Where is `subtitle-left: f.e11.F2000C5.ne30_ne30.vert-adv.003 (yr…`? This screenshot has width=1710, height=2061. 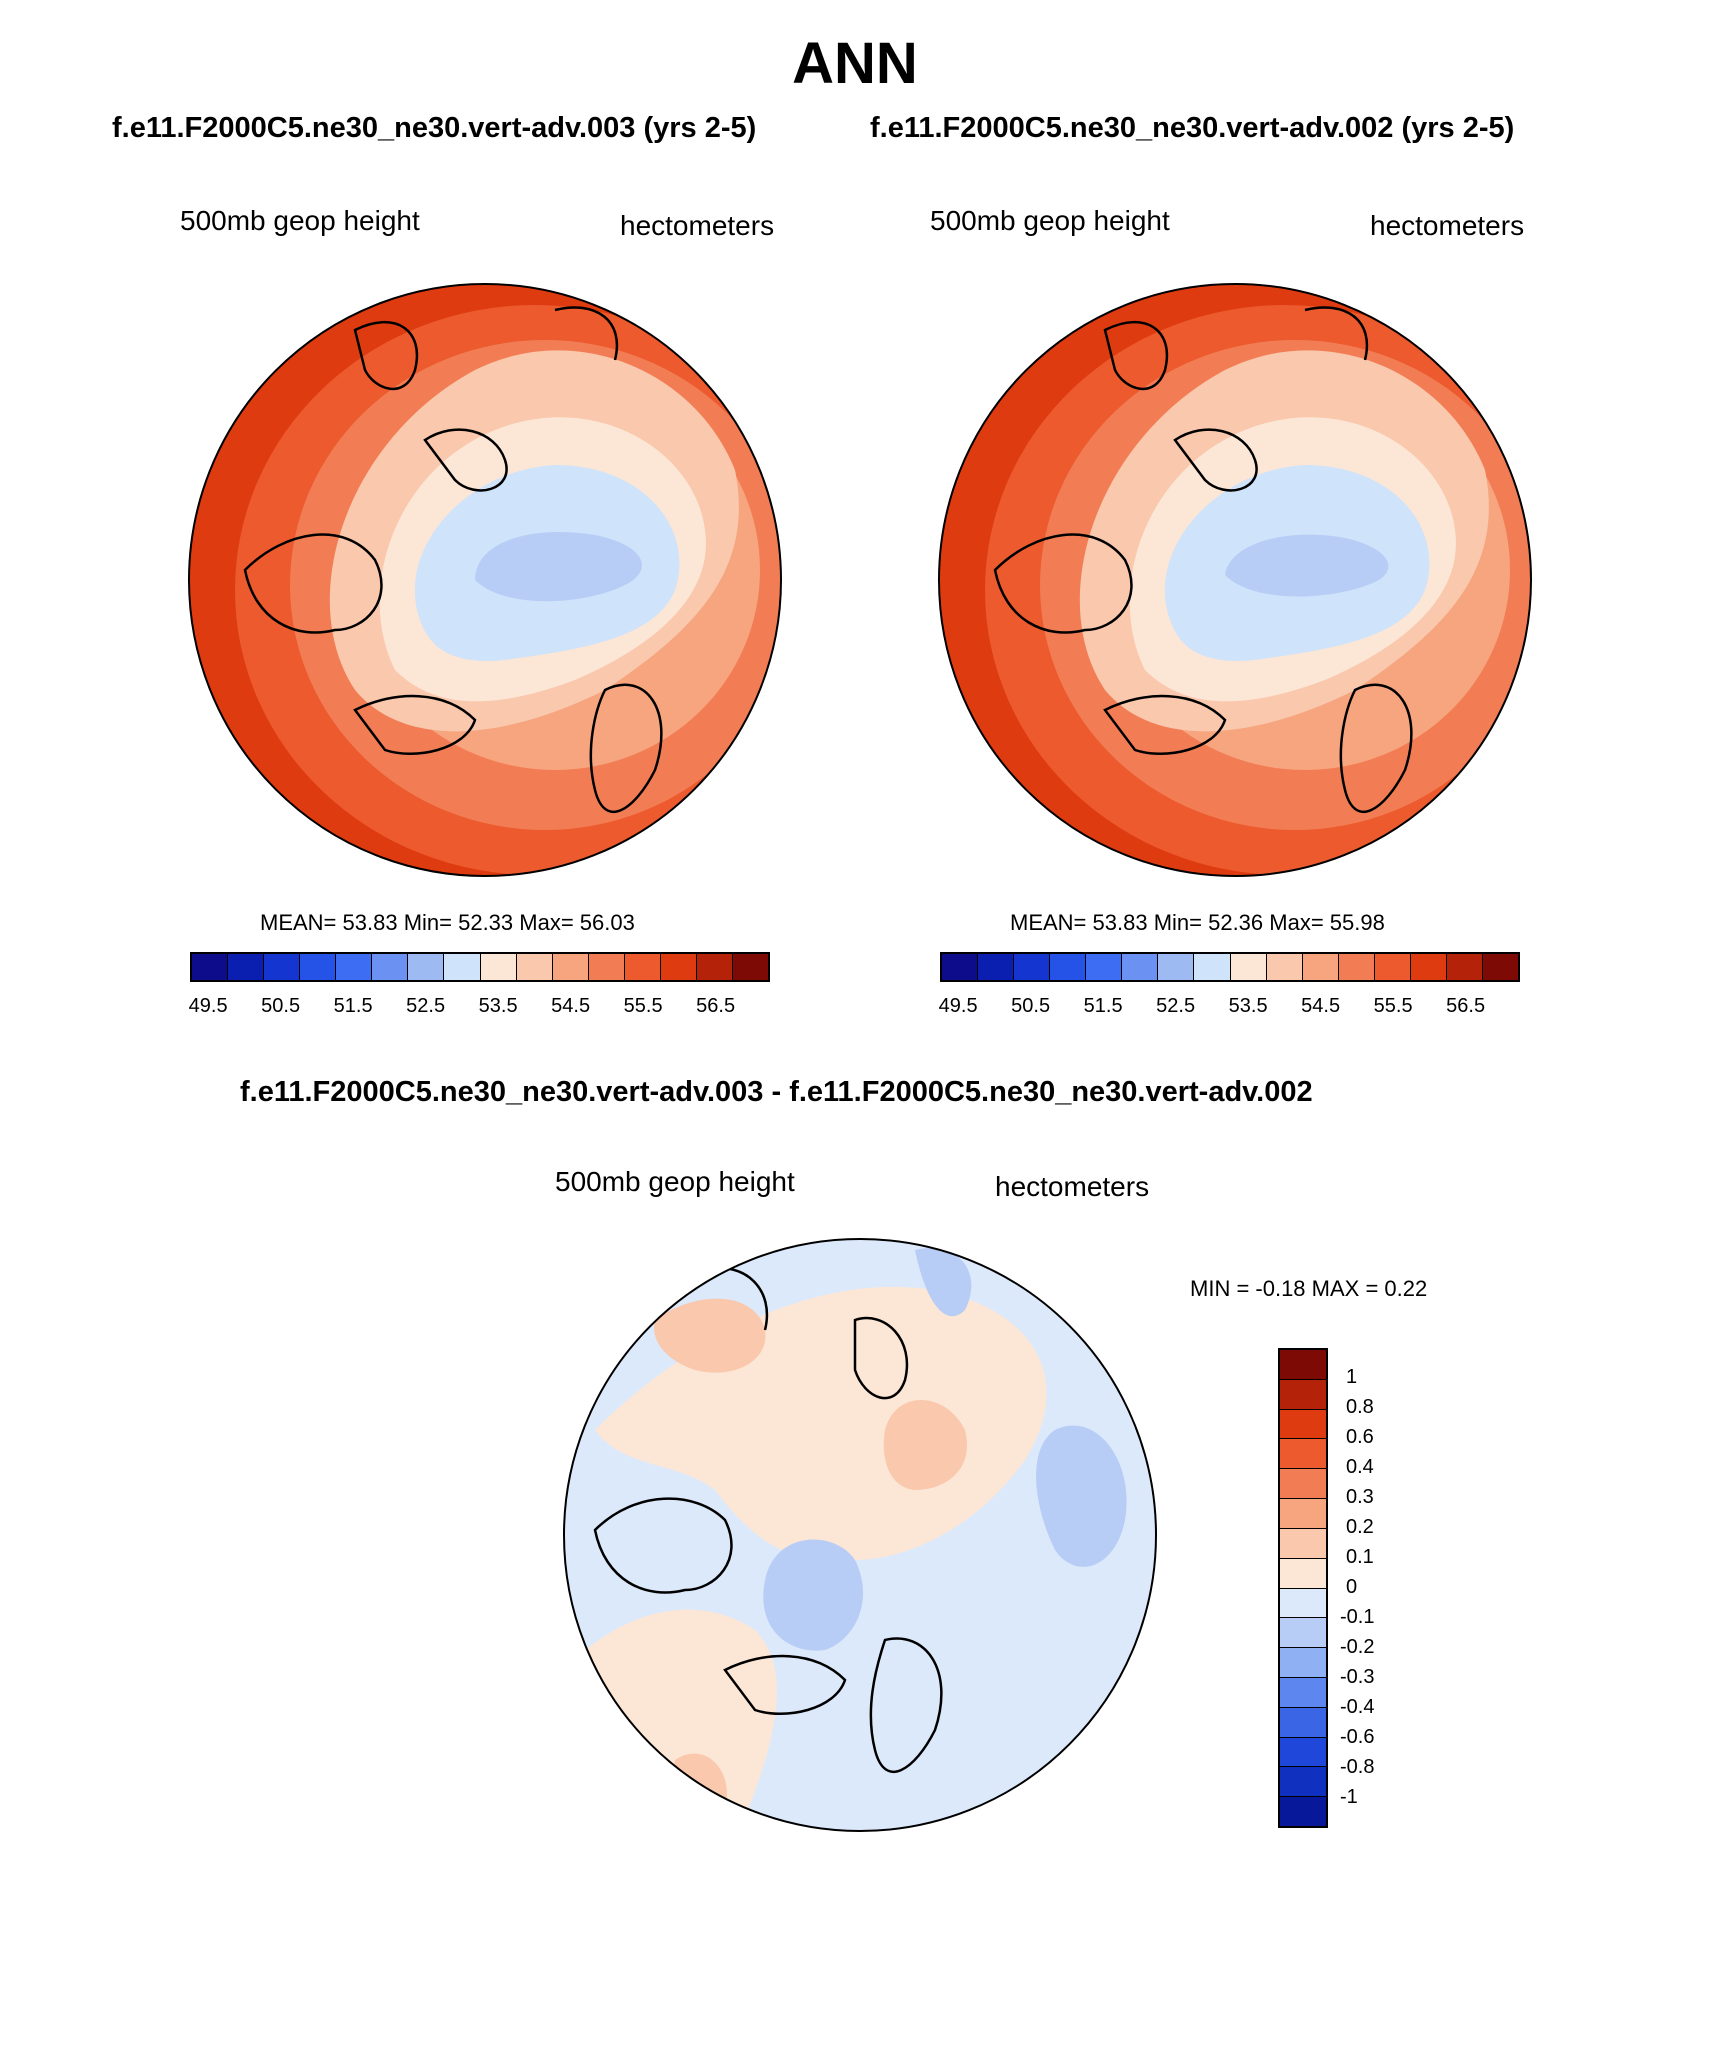 subtitle-left: f.e11.F2000C5.ne30_ne30.vert-adv.003 (yr… is located at coordinates (434, 128).